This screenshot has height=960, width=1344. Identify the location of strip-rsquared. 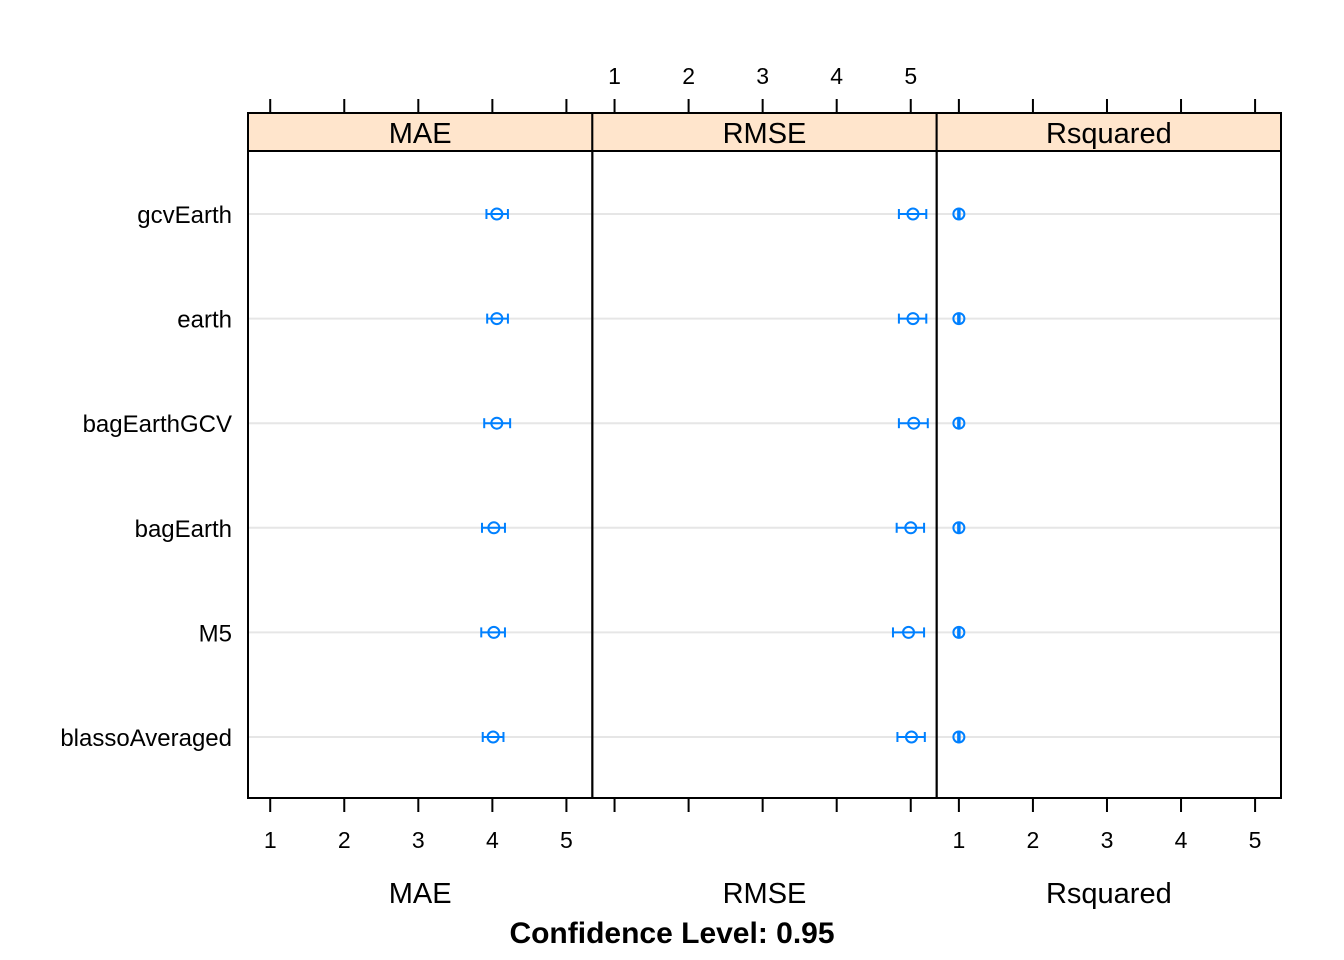
(1109, 132).